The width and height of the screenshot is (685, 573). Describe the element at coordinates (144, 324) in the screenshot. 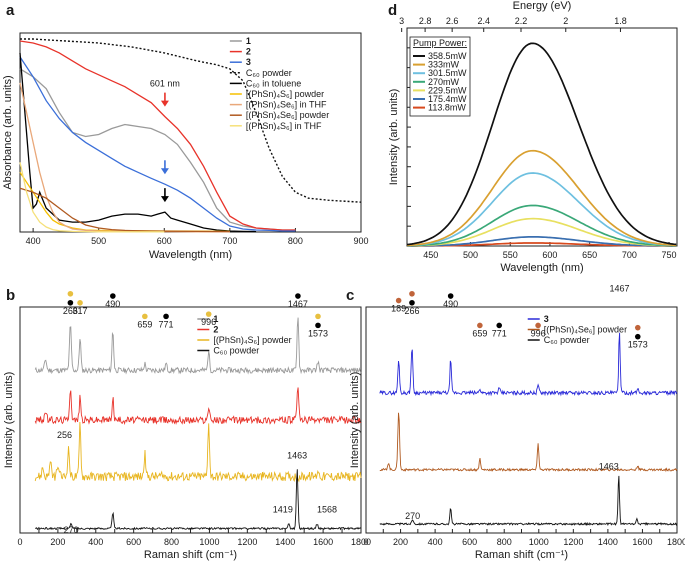

I see `panel-b-peak-label: 659` at that location.